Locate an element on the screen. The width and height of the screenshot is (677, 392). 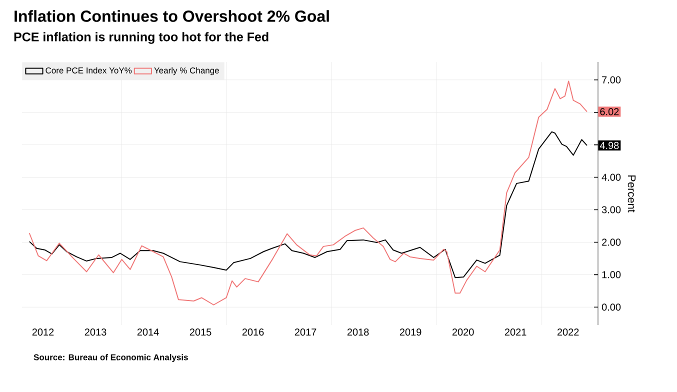
y-tick-label: 2.00 is located at coordinates (611, 242).